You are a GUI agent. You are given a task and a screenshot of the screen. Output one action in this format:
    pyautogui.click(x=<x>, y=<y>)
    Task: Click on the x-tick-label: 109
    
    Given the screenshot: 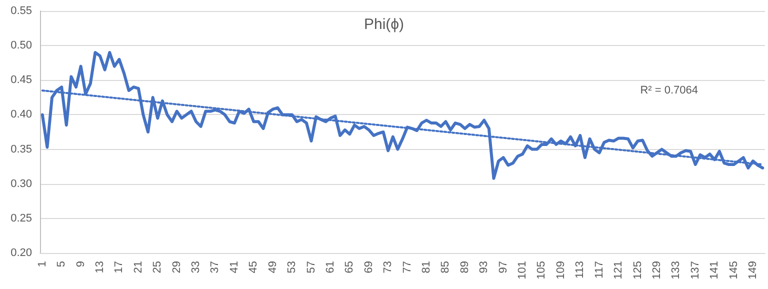 What is the action you would take?
    pyautogui.click(x=560, y=270)
    